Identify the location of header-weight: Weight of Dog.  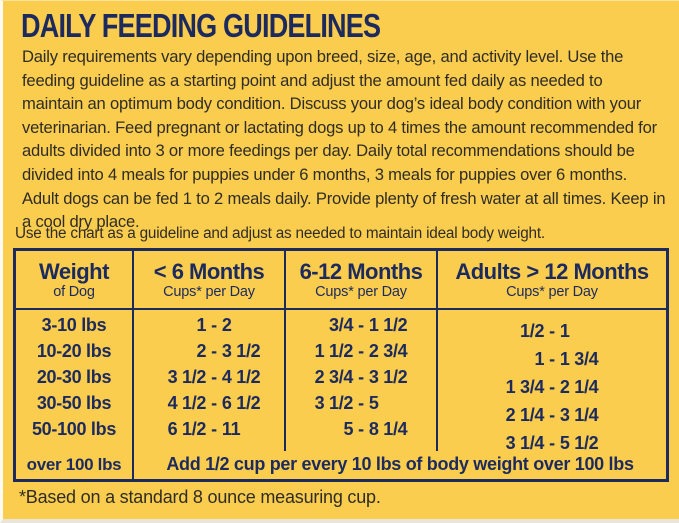
(75, 280).